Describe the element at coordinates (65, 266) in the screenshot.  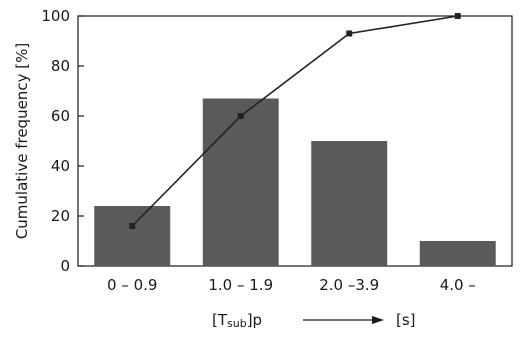
I see `y-tick-label-0: 0` at that location.